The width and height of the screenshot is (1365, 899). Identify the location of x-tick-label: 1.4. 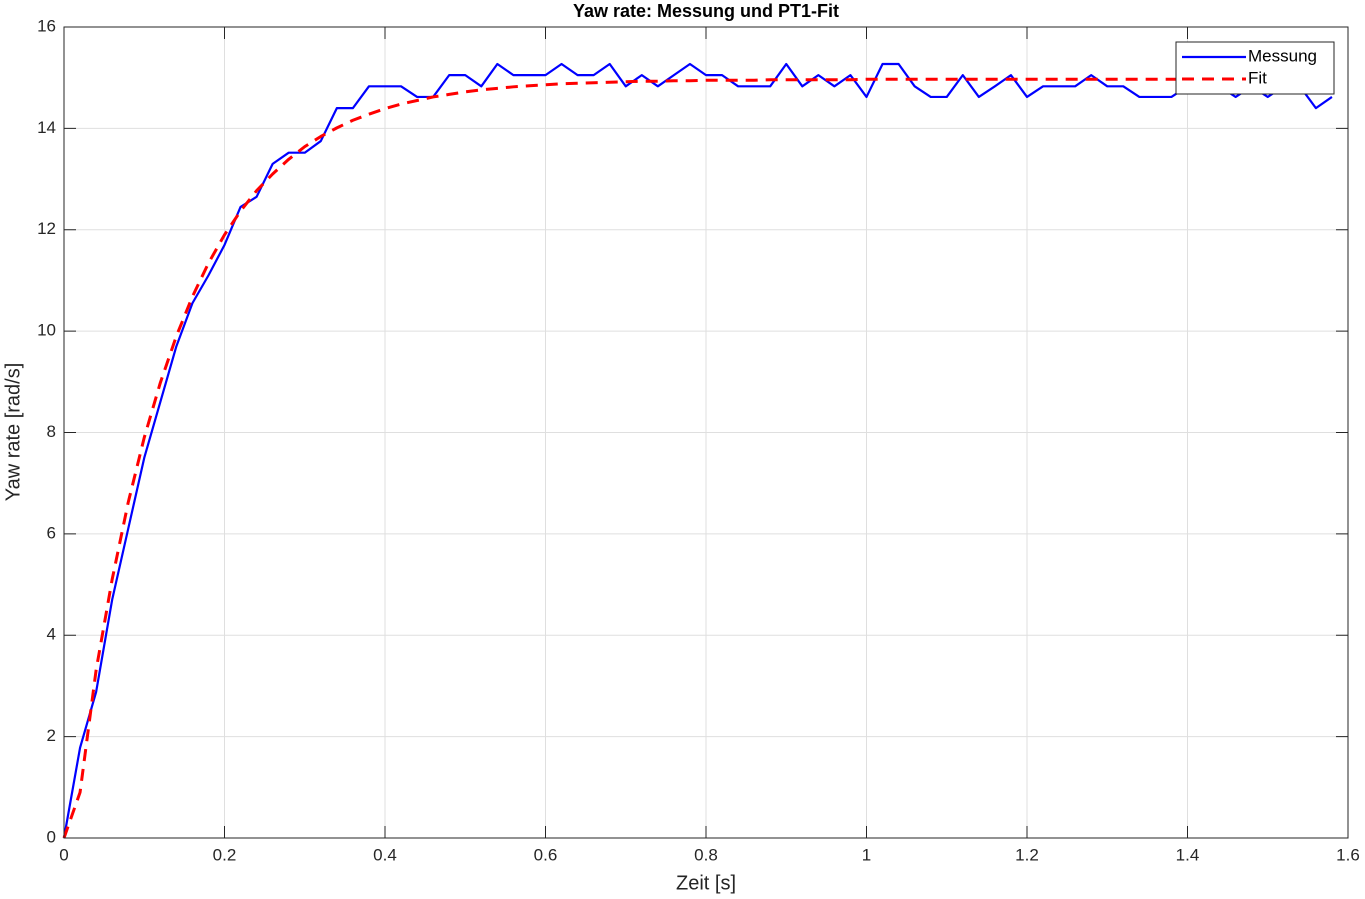
(1188, 854).